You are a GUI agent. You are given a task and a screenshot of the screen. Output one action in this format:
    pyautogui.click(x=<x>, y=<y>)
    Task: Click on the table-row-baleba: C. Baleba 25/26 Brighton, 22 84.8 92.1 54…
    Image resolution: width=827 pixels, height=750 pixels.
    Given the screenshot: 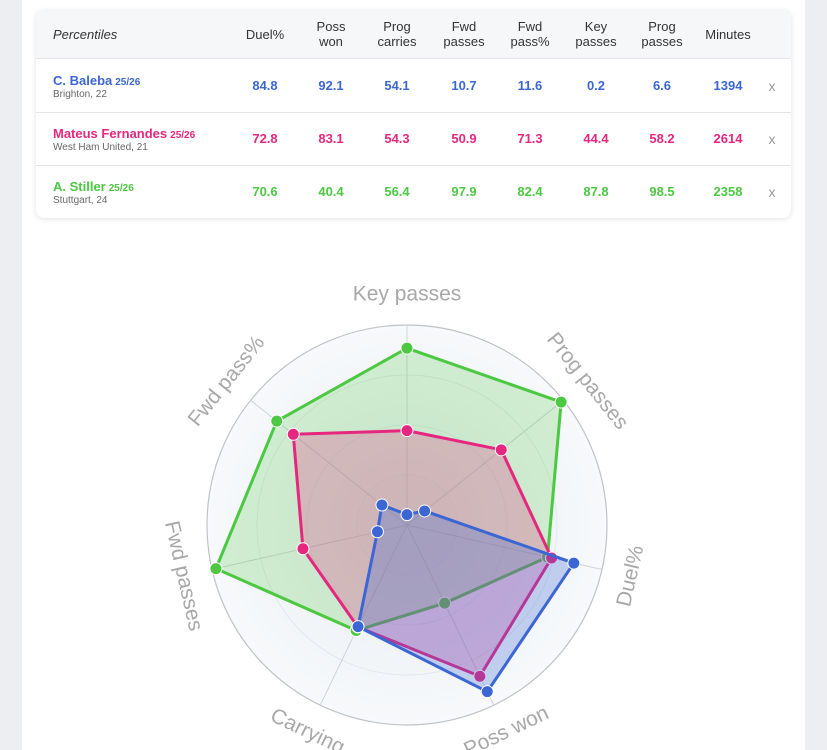 What is the action you would take?
    pyautogui.click(x=413, y=86)
    